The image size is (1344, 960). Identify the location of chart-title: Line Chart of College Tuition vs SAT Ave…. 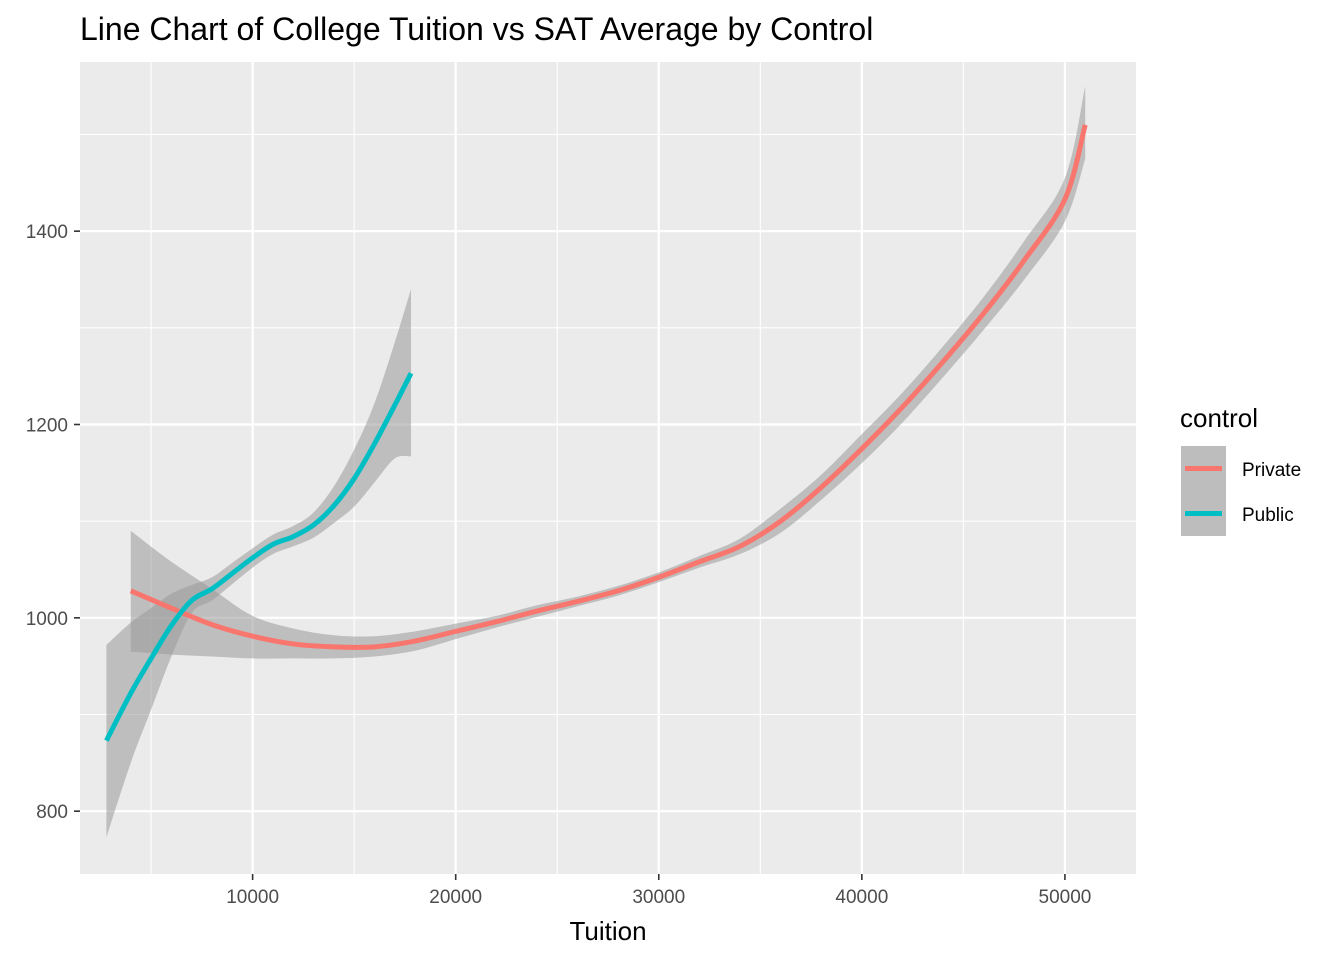
(476, 29).